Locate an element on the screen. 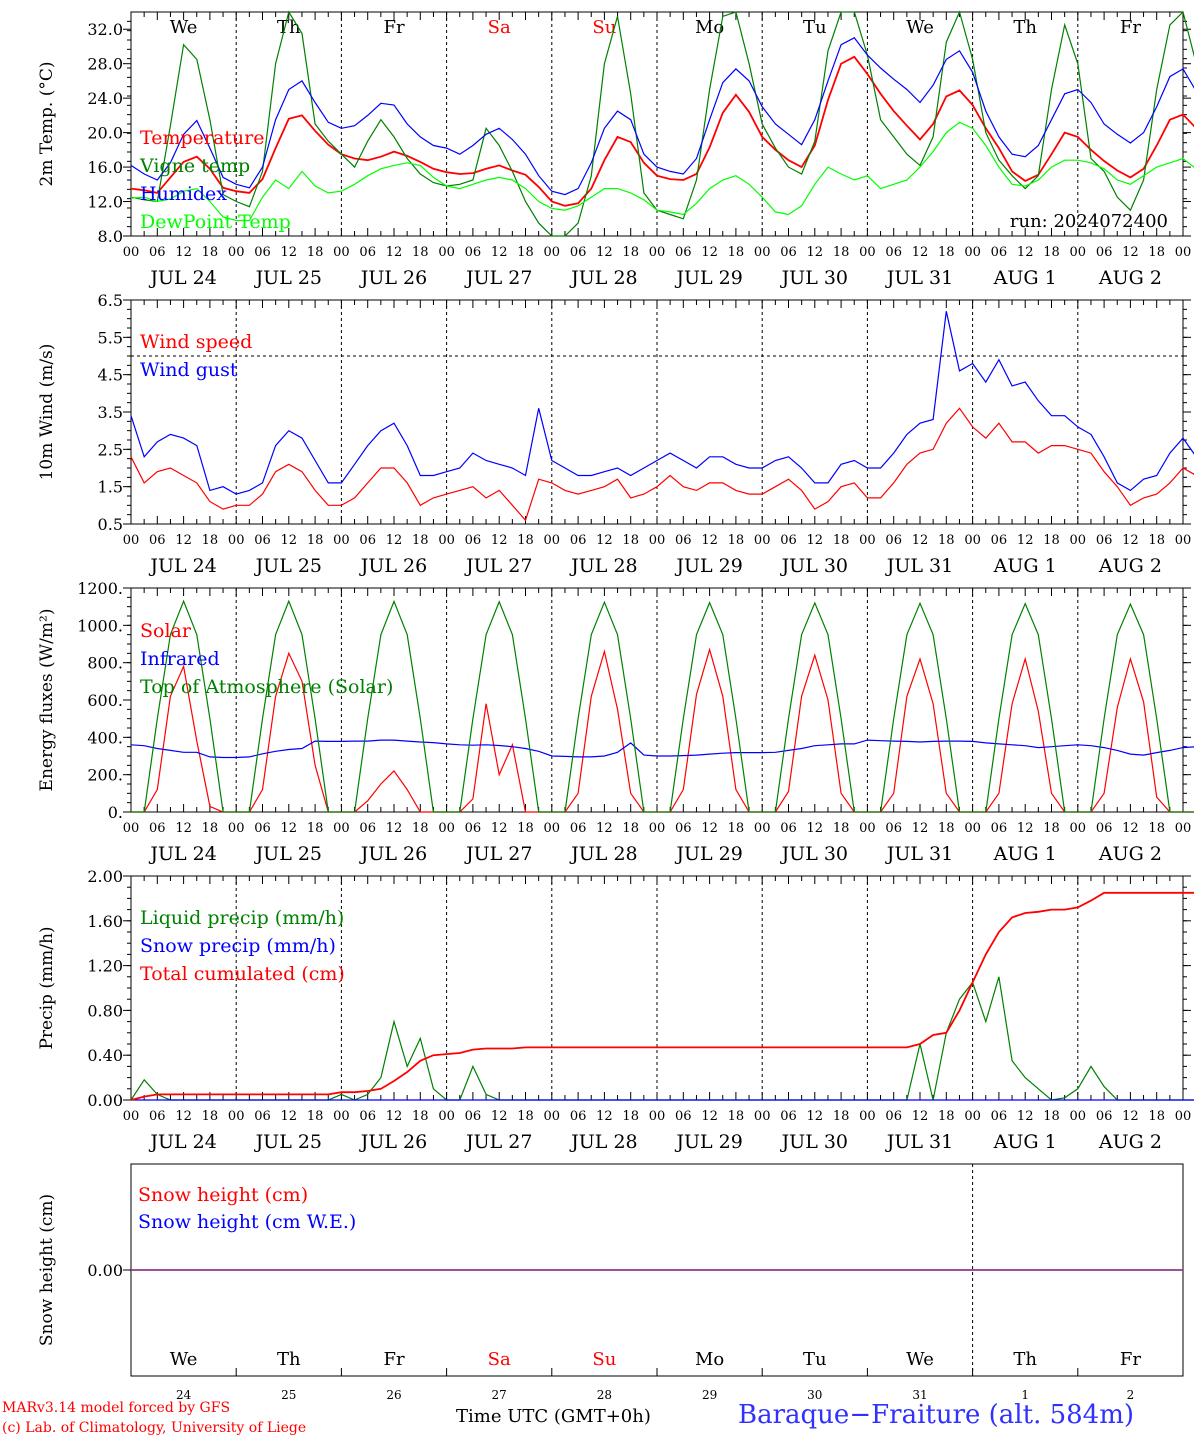 The height and width of the screenshot is (1440, 1194). panel-4-date-label: JUL 26 is located at coordinates (393, 1142).